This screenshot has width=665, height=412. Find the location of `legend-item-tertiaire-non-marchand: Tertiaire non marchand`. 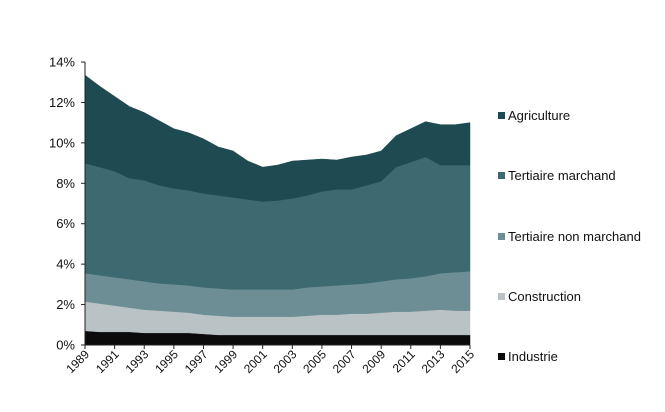

legend-item-tertiaire-non-marchand: Tertiaire non marchand is located at coordinates (569, 236).